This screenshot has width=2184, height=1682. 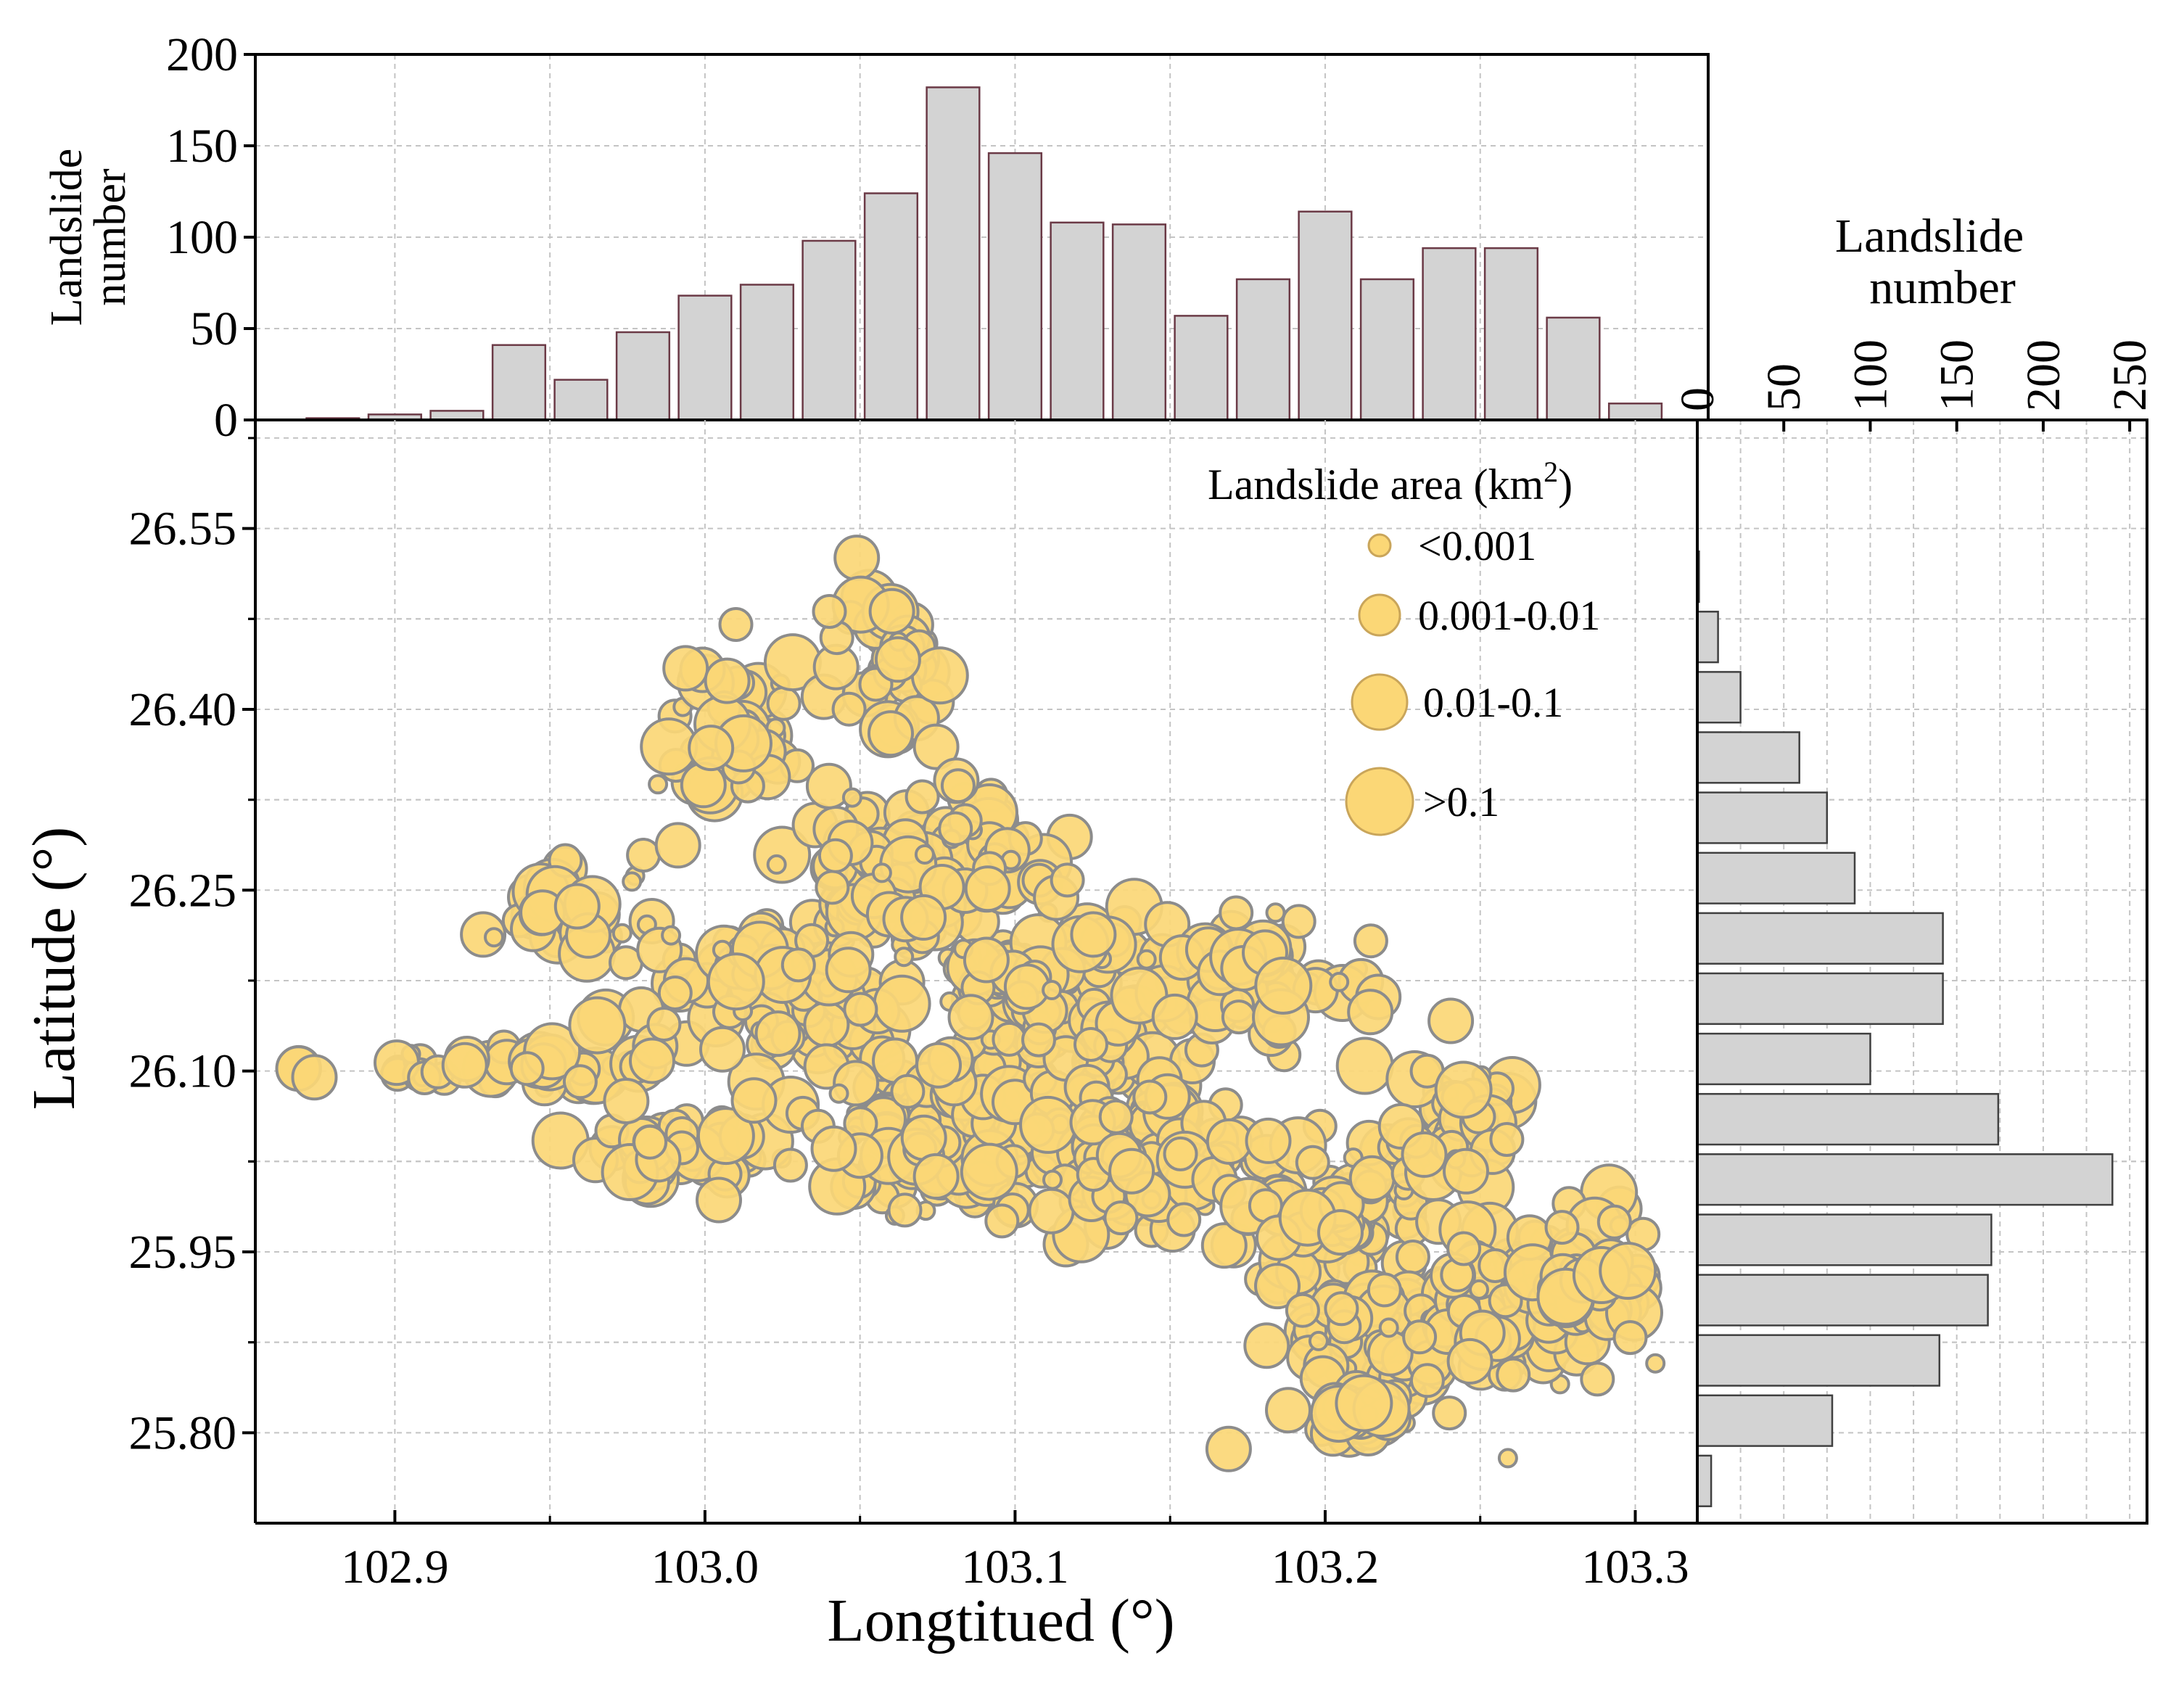 What do you see at coordinates (2129, 375) in the screenshot?
I see `right-histogram-xtick-label: 250` at bounding box center [2129, 375].